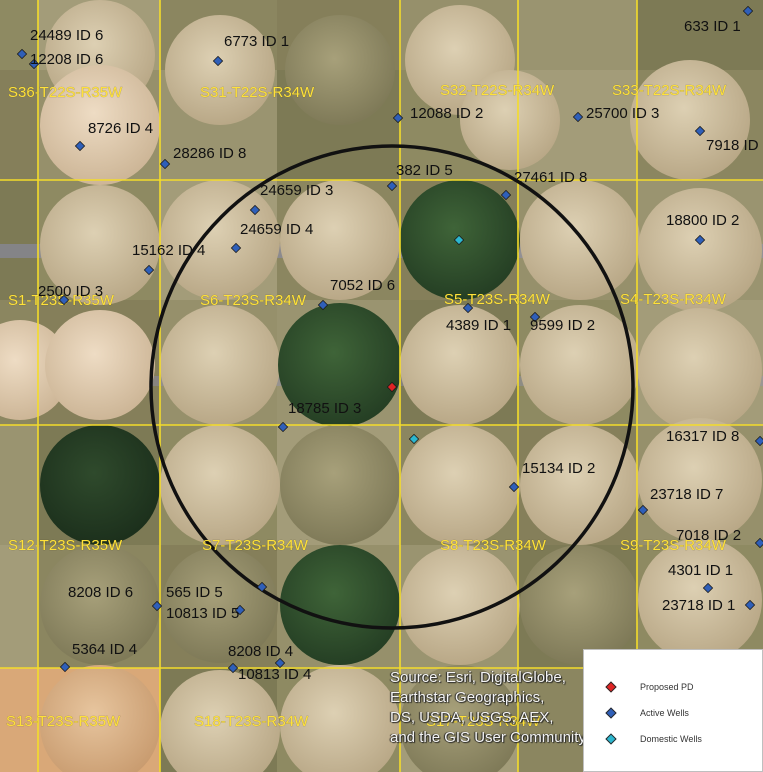 The height and width of the screenshot is (772, 763). I want to click on well-label: 15134 ID 2, so click(558, 468).